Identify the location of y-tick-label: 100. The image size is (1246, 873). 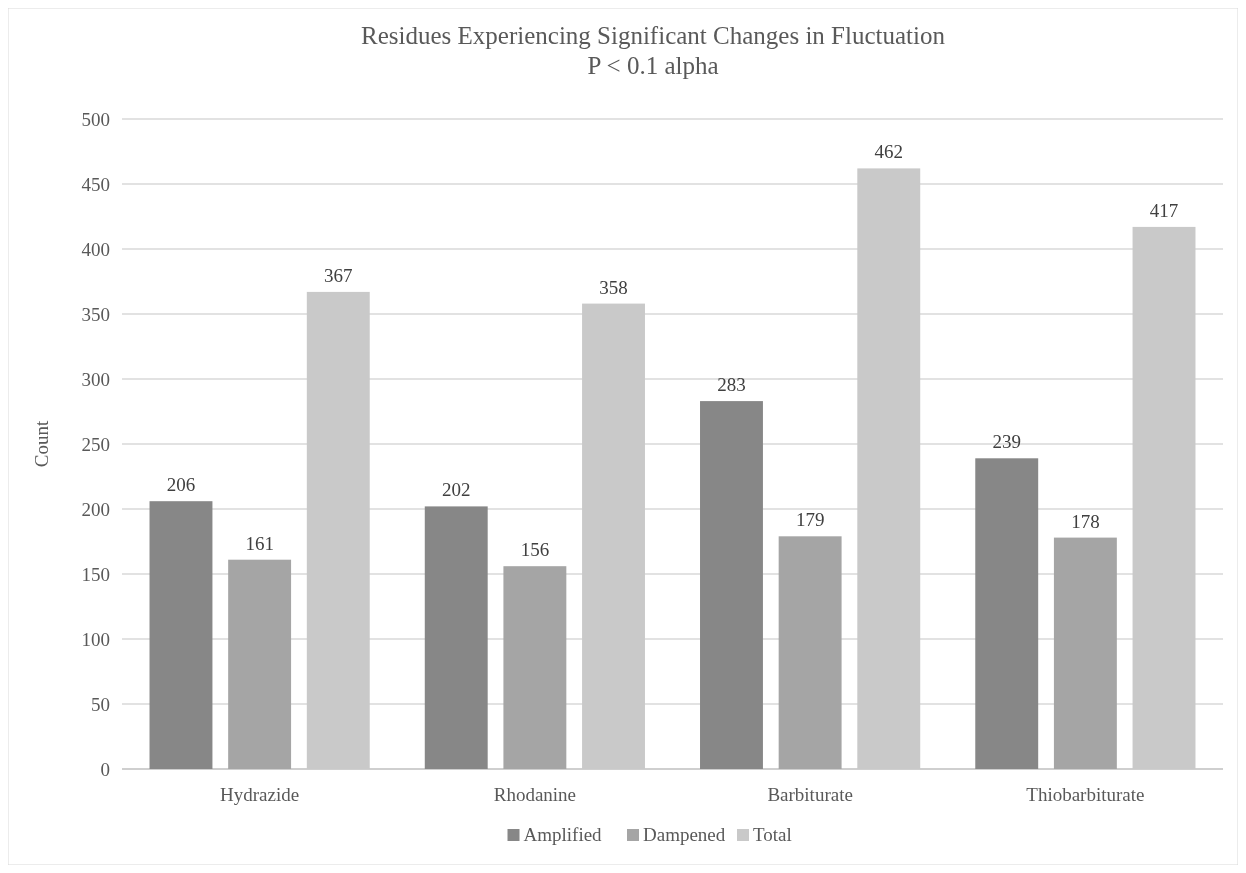
(95, 639).